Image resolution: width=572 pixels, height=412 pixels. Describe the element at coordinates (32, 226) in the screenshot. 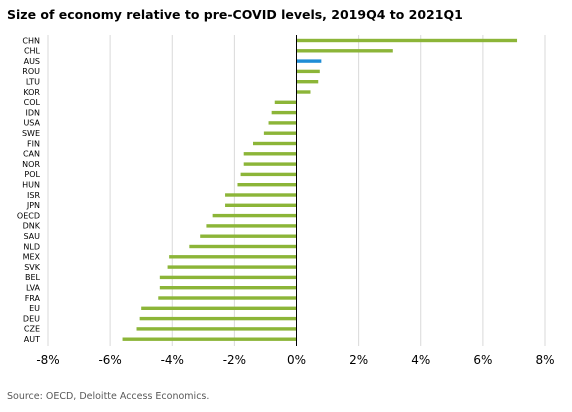

I see `category-label-dnk: DNK` at that location.